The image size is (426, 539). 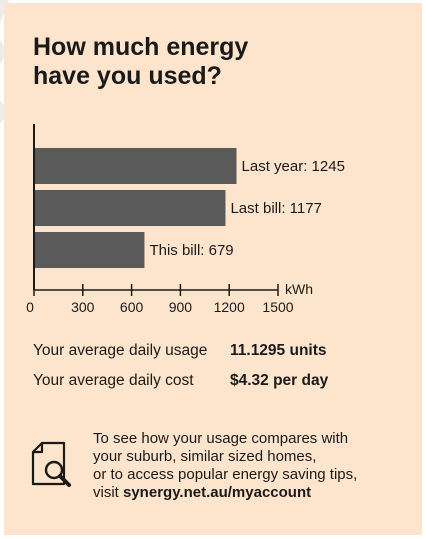 I want to click on title-line-2: have you used?, so click(x=127, y=76).